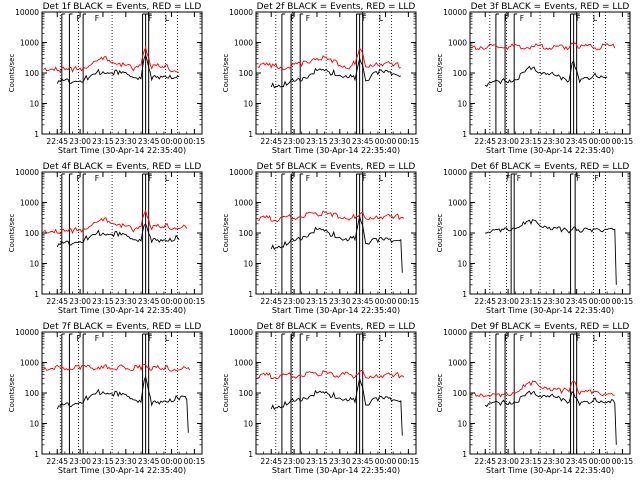 The height and width of the screenshot is (480, 640). What do you see at coordinates (550, 327) in the screenshot?
I see `panel-title: Det 9f BLACK = Events, RED = LLD` at bounding box center [550, 327].